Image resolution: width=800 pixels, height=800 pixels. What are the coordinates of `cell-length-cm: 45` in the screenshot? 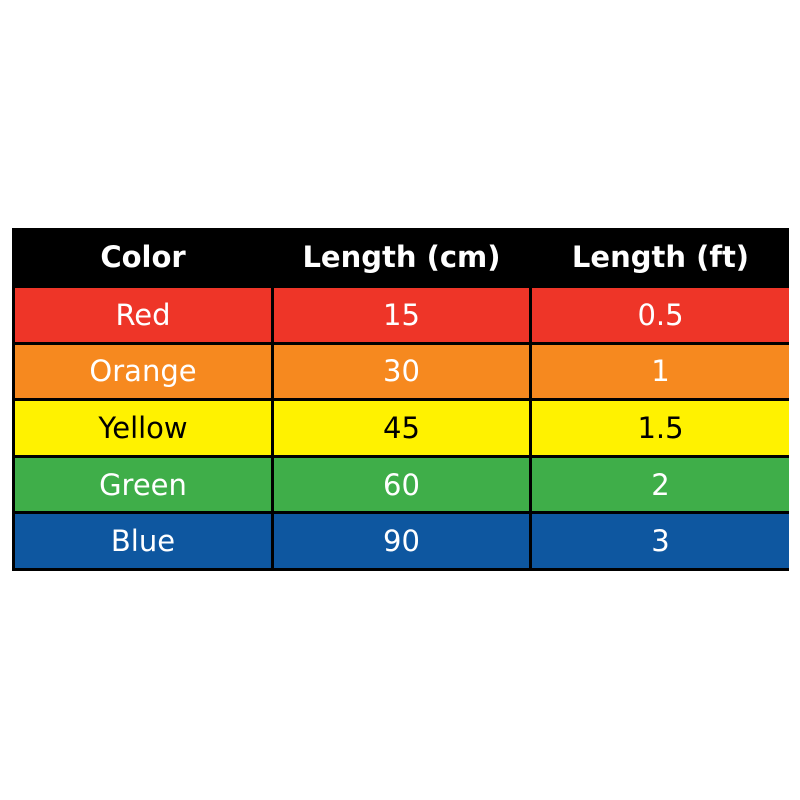 It's located at (401, 428).